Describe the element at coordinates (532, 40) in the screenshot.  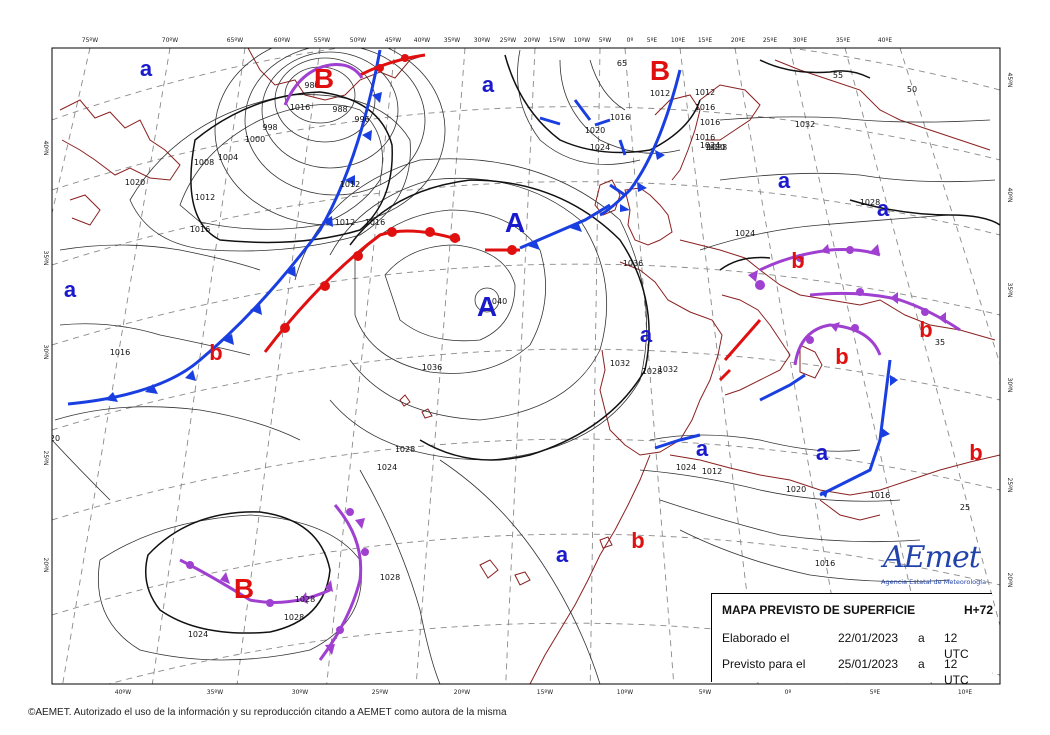
I see `top-lon-tick: 20ºW` at that location.